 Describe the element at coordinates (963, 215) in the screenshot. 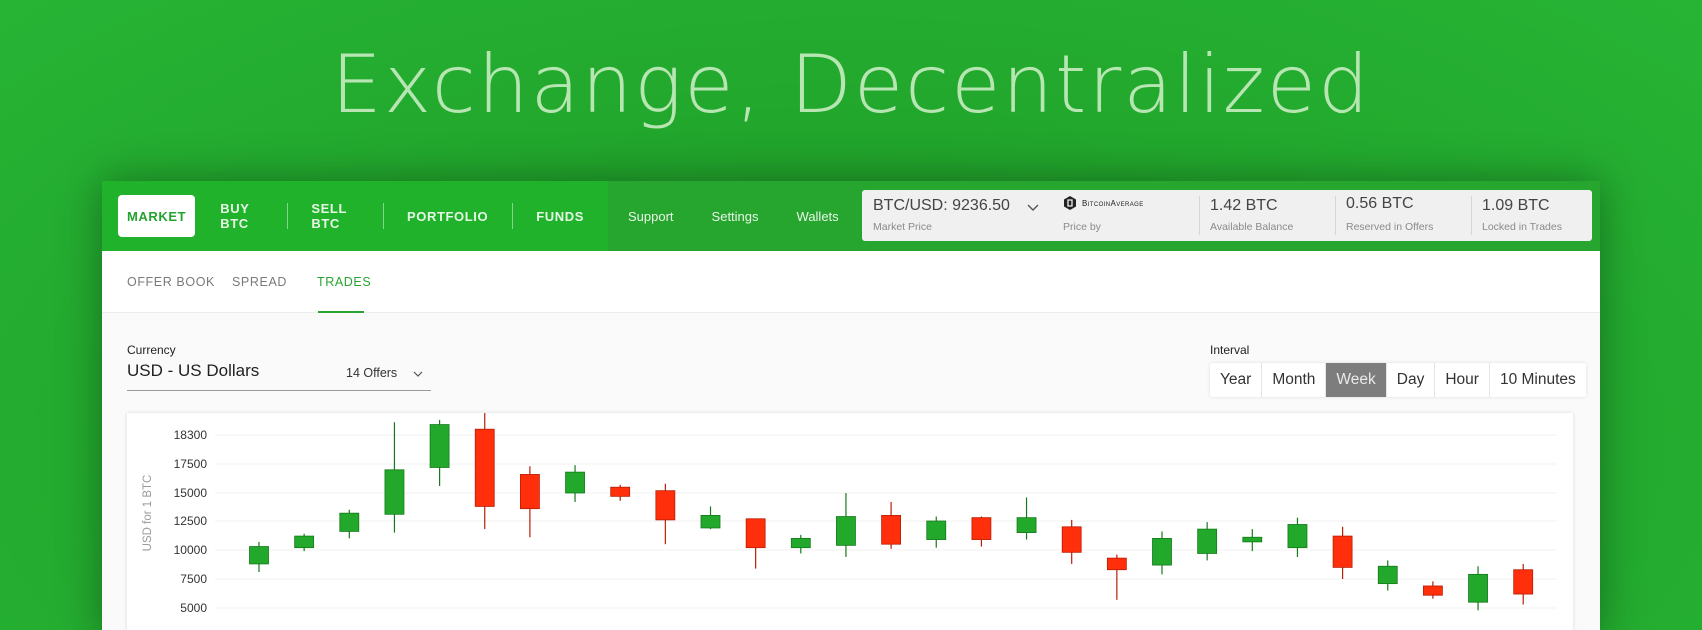

I see `market-price-selector: BTC/USD: 9236.50 Market Price` at that location.